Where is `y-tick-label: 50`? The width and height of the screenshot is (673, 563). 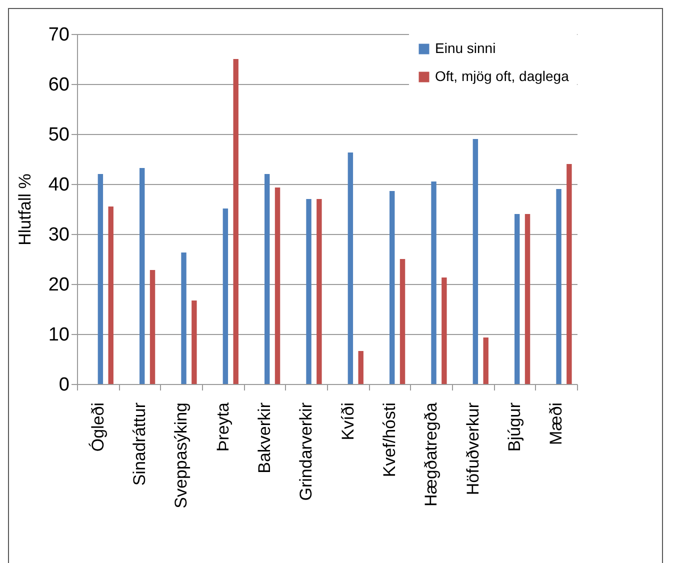 y-tick-label: 50 is located at coordinates (59, 135).